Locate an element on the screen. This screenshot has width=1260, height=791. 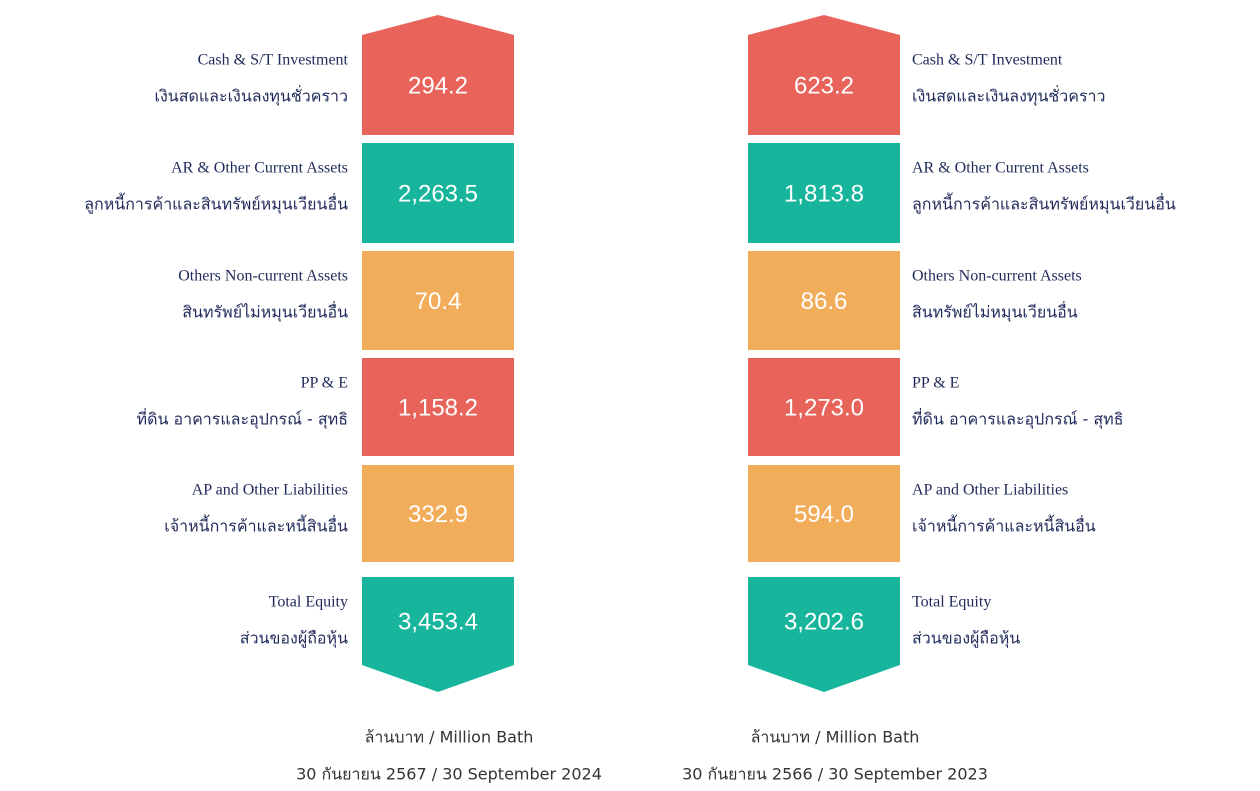
value: 1,273.0 is located at coordinates (824, 407).